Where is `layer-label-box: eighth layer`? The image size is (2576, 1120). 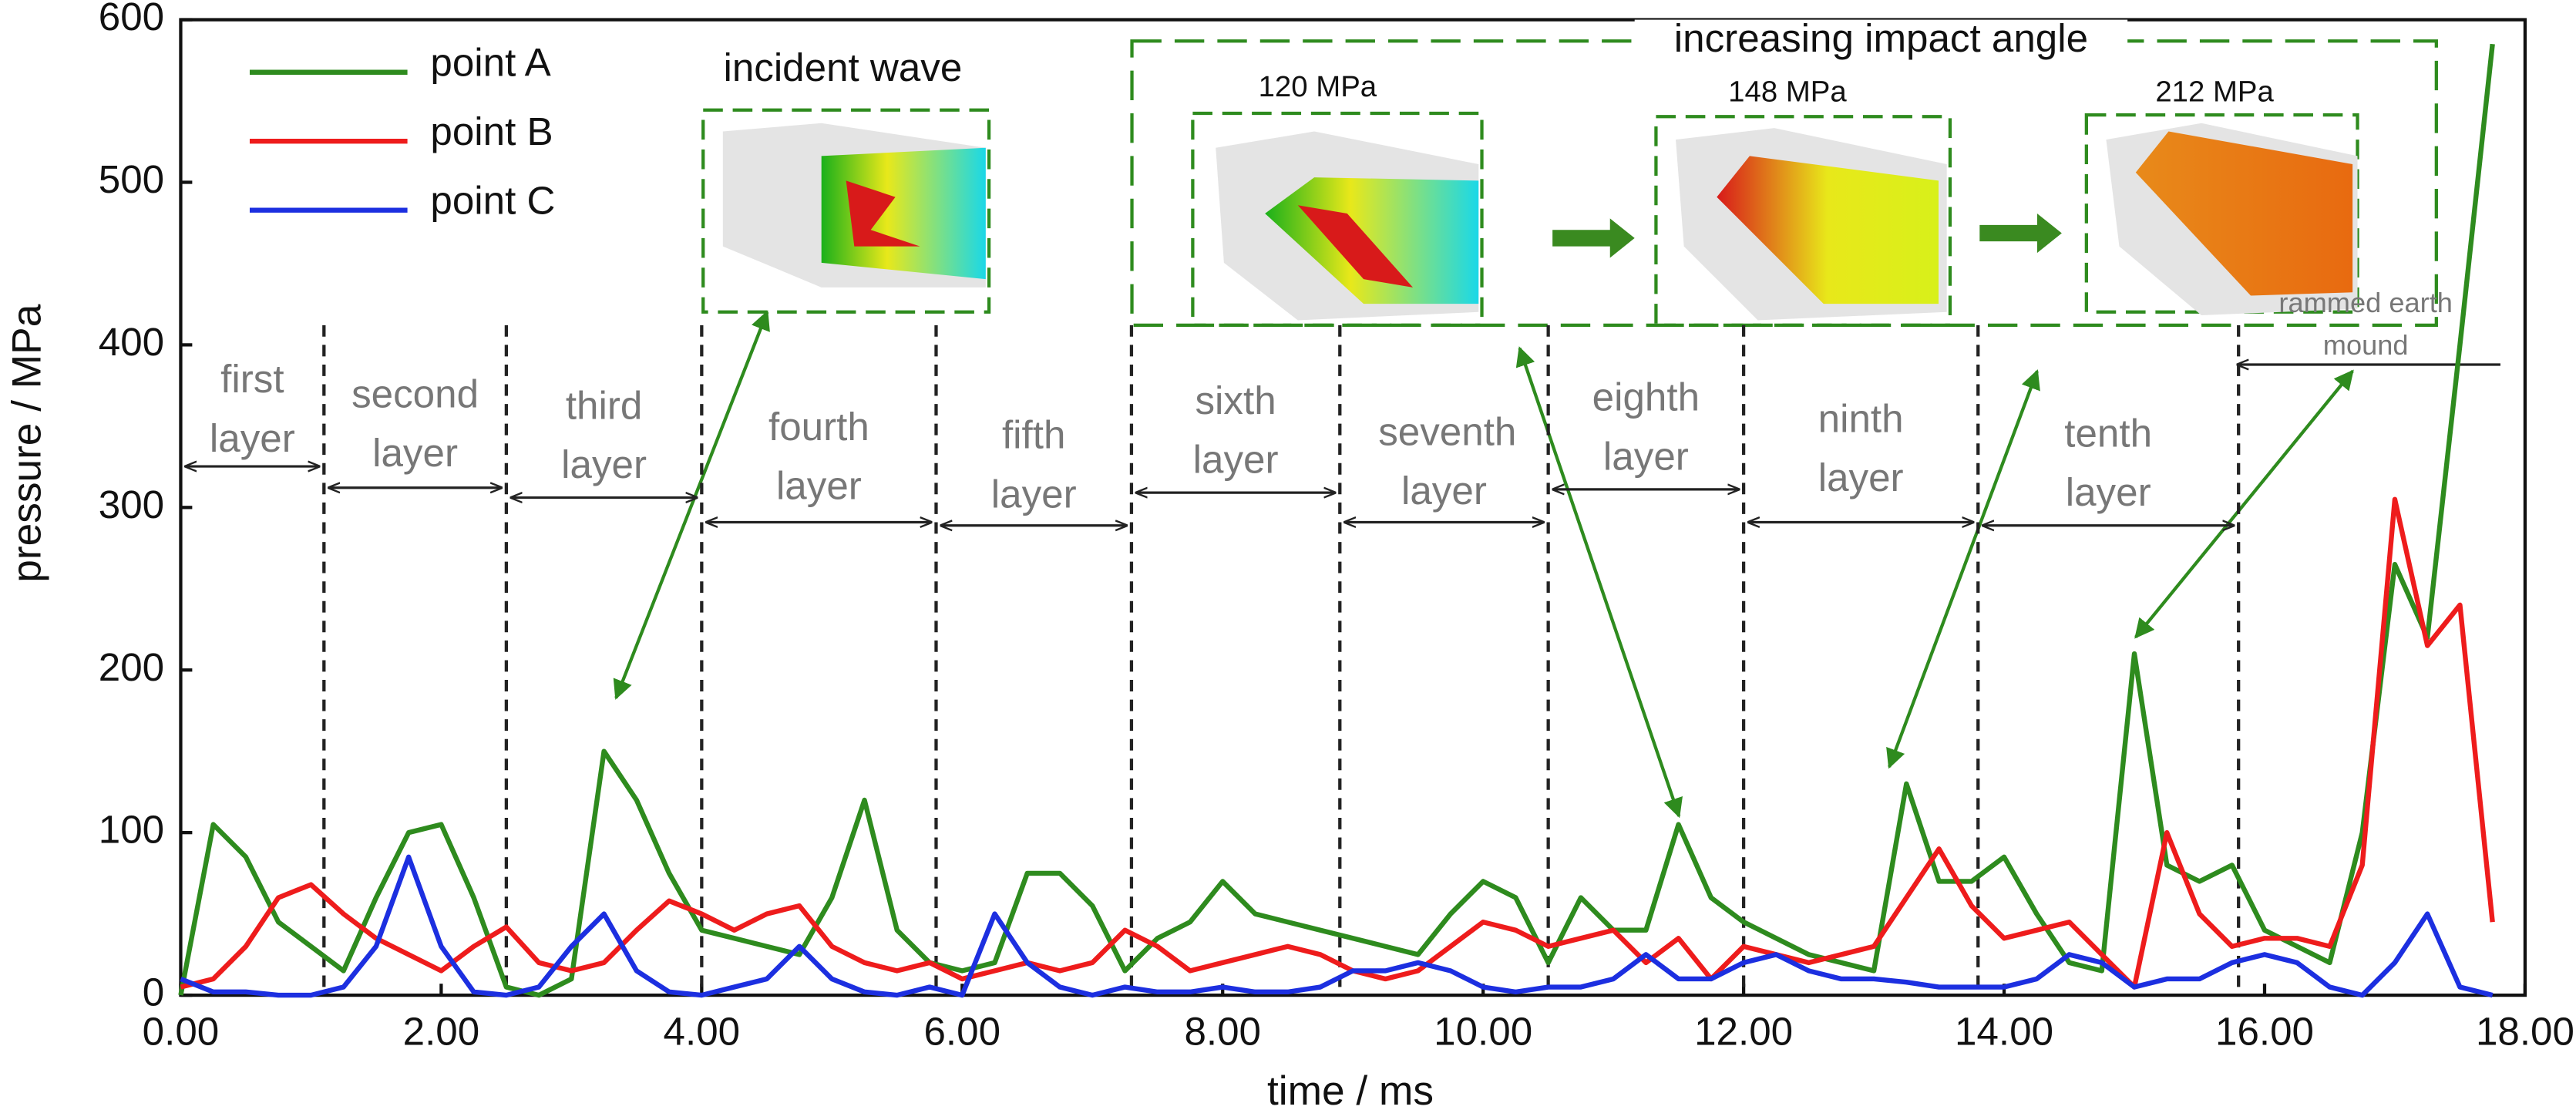 layer-label-box: eighth layer is located at coordinates (1646, 427).